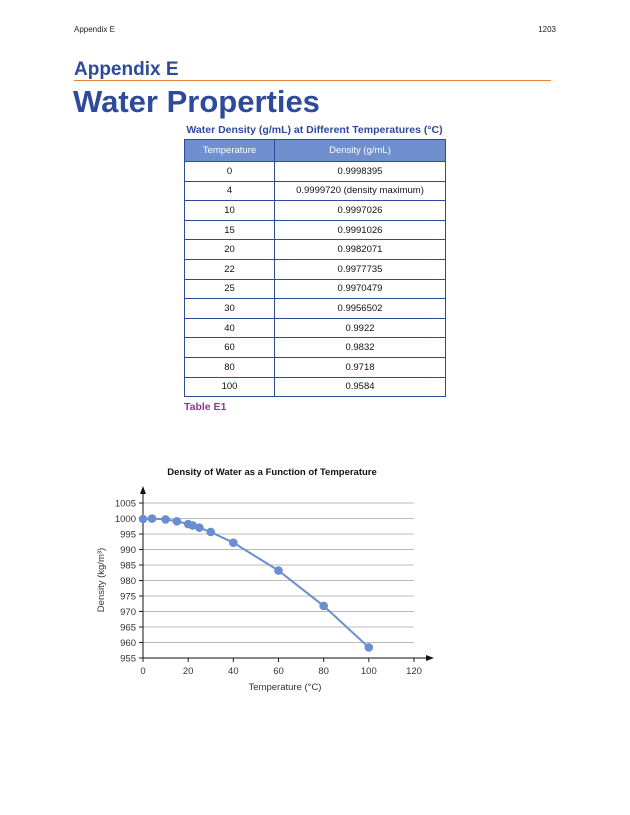 Image resolution: width=630 pixels, height=815 pixels. Describe the element at coordinates (188, 671) in the screenshot. I see `x-tick-label: 20` at that location.